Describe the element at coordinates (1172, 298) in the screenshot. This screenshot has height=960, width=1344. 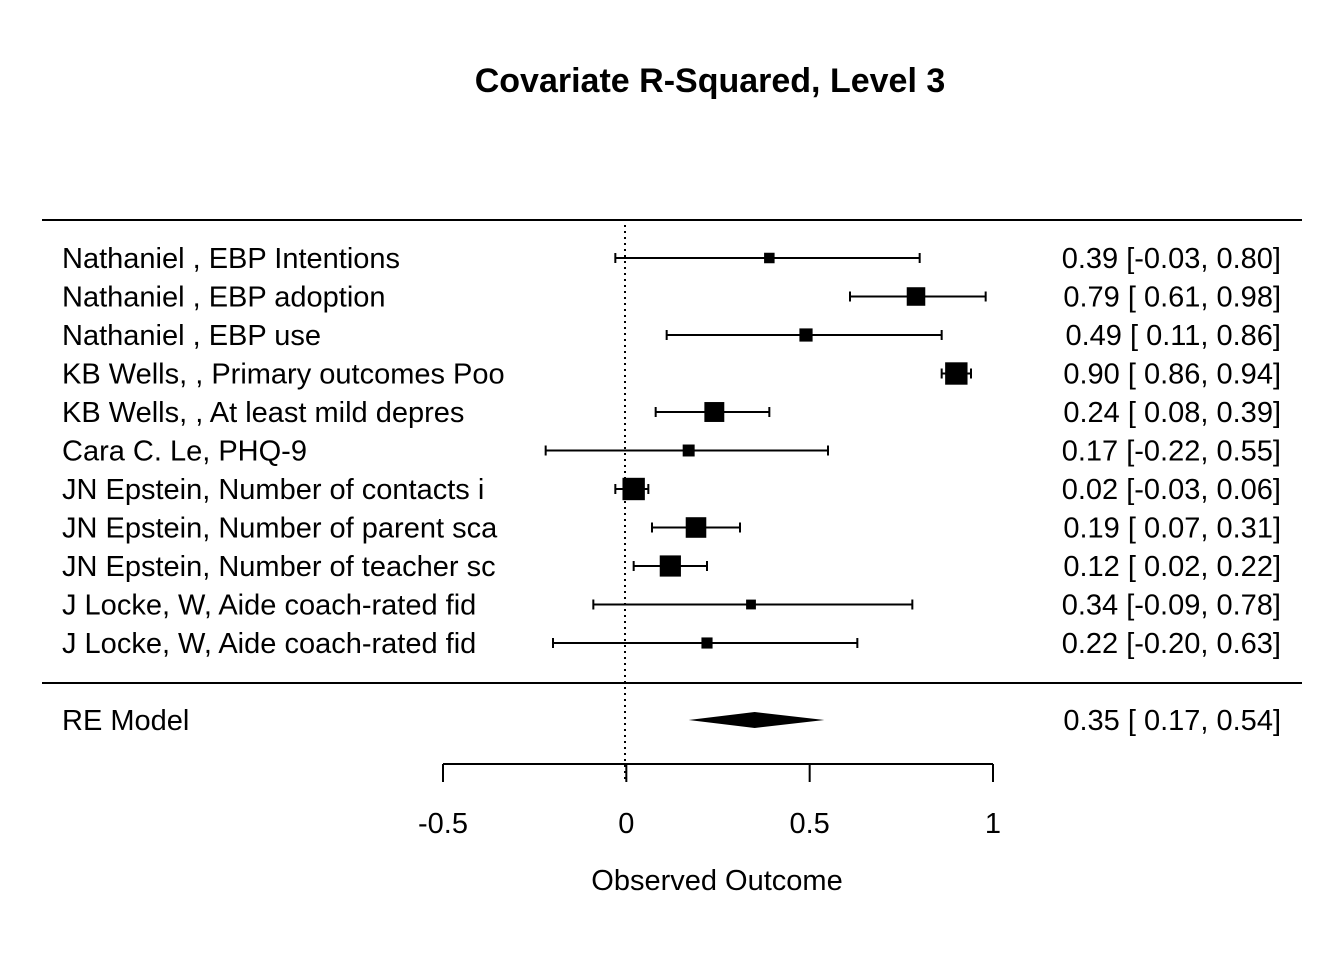
I see `ci-text: 0.79 [ 0.61, 0.98]` at that location.